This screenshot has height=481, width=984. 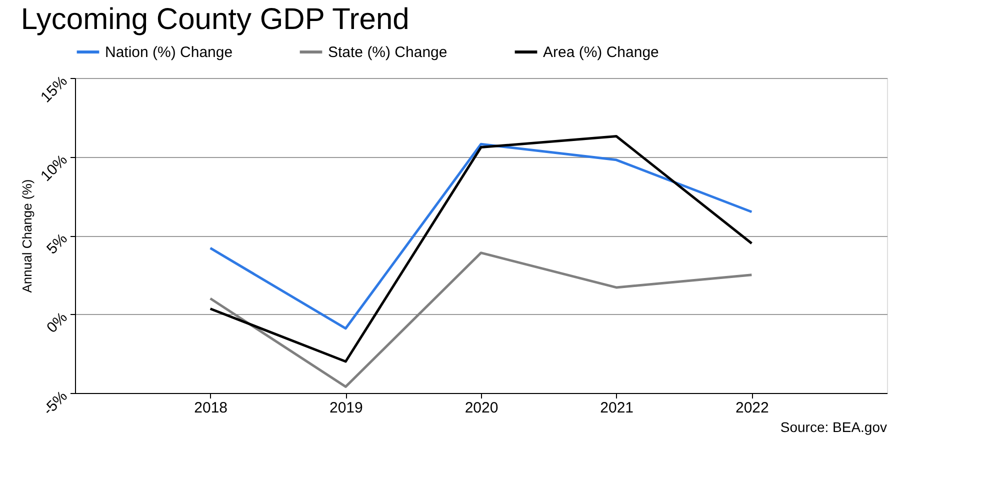 I want to click on x-tick-label: 2018, so click(x=211, y=408).